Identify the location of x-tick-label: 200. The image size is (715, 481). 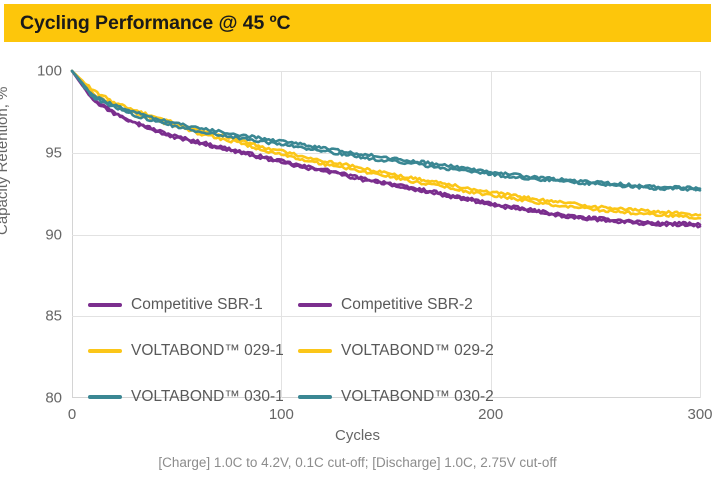
(491, 414).